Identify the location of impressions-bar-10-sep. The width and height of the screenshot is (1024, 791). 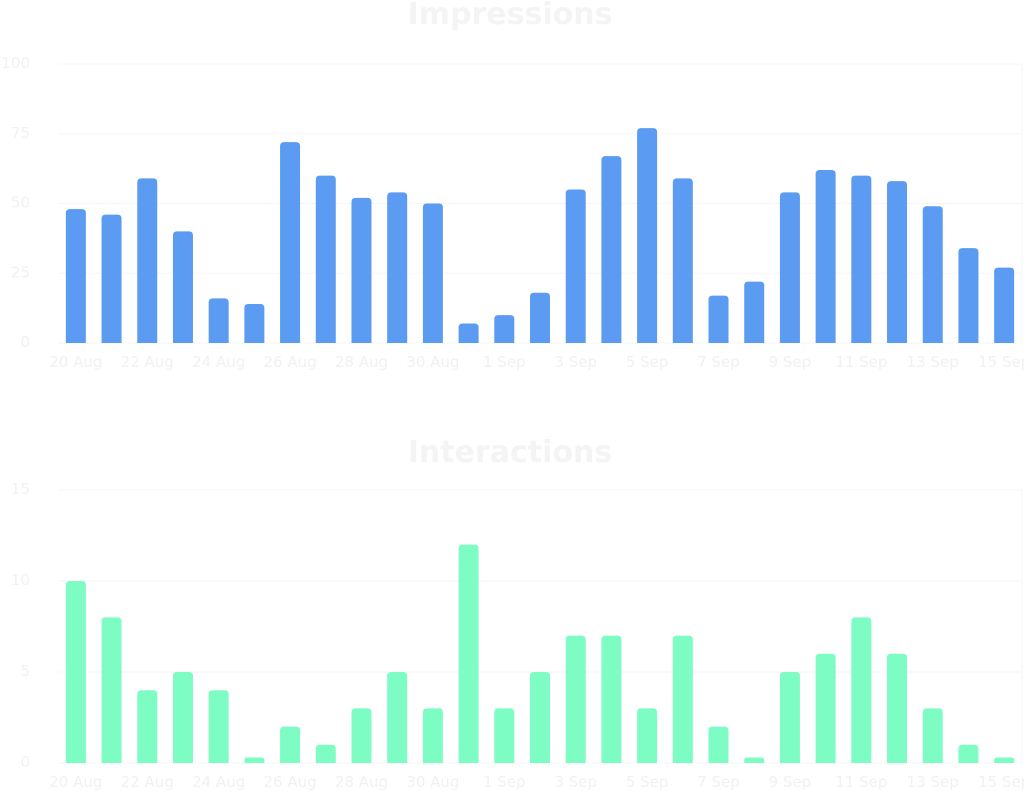
(825, 256).